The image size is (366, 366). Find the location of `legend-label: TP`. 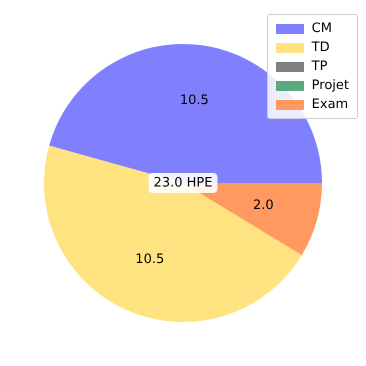

legend-label: TP is located at coordinates (320, 66).